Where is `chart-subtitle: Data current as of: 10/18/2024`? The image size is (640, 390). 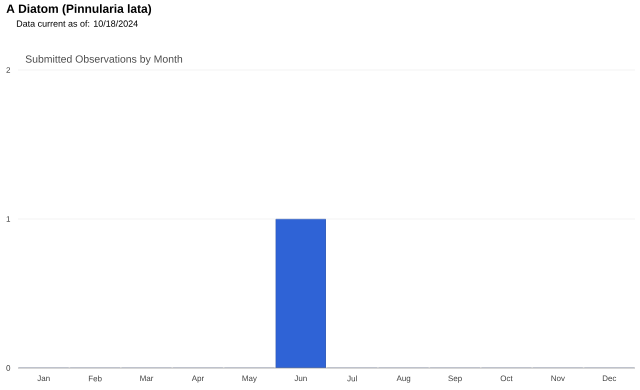
chart-subtitle: Data current as of: 10/18/2024 is located at coordinates (77, 23).